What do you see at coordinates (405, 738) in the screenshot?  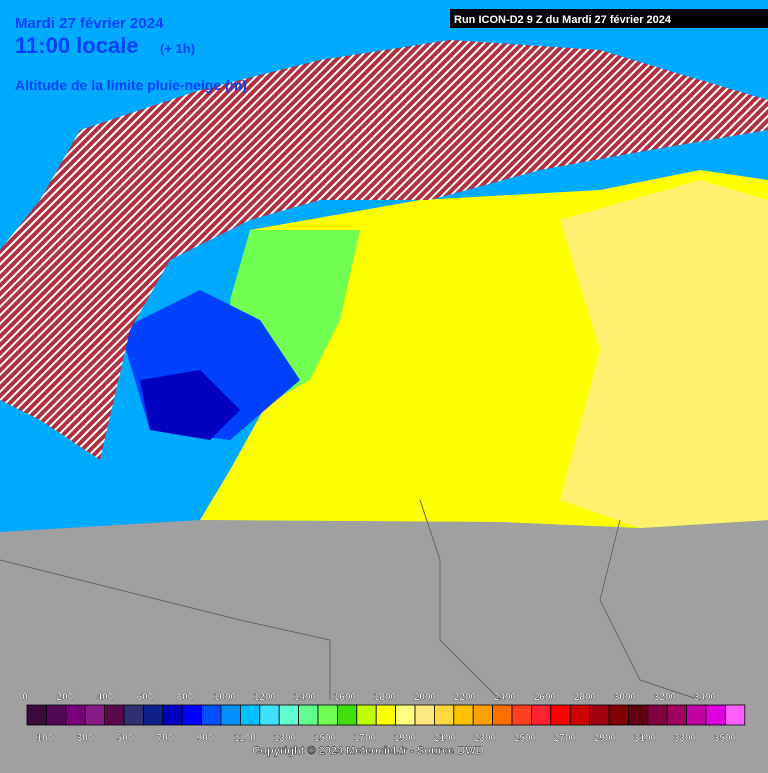 I see `legend-label: 1900` at bounding box center [405, 738].